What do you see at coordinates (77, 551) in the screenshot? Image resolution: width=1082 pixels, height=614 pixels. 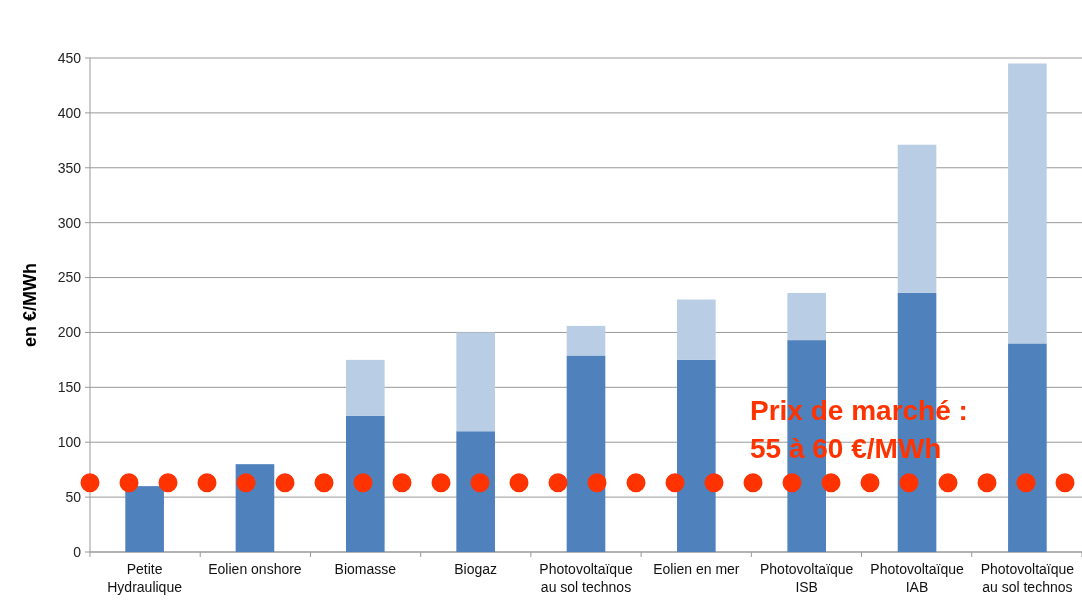 I see `y-tick-label: 0` at bounding box center [77, 551].